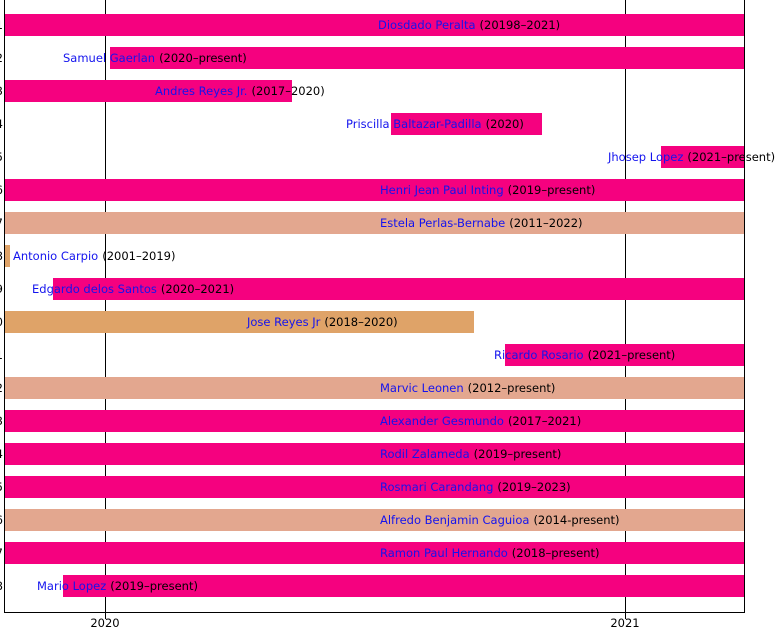  Describe the element at coordinates (1, 322) in the screenshot. I see `y-axis-tick-label: 10` at that location.